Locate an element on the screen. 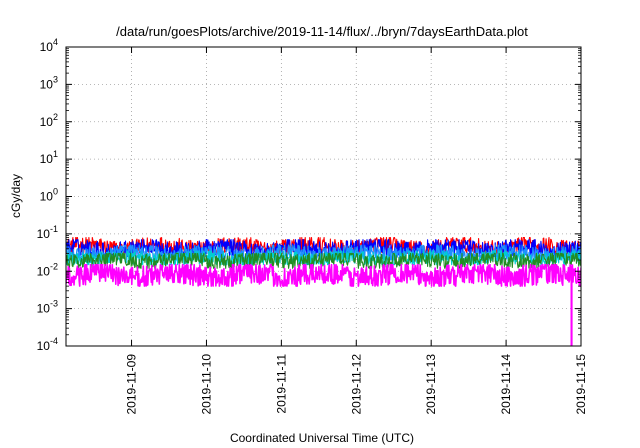 The height and width of the screenshot is (448, 640). y-tick-label: 10⁻³ is located at coordinates (47, 307).